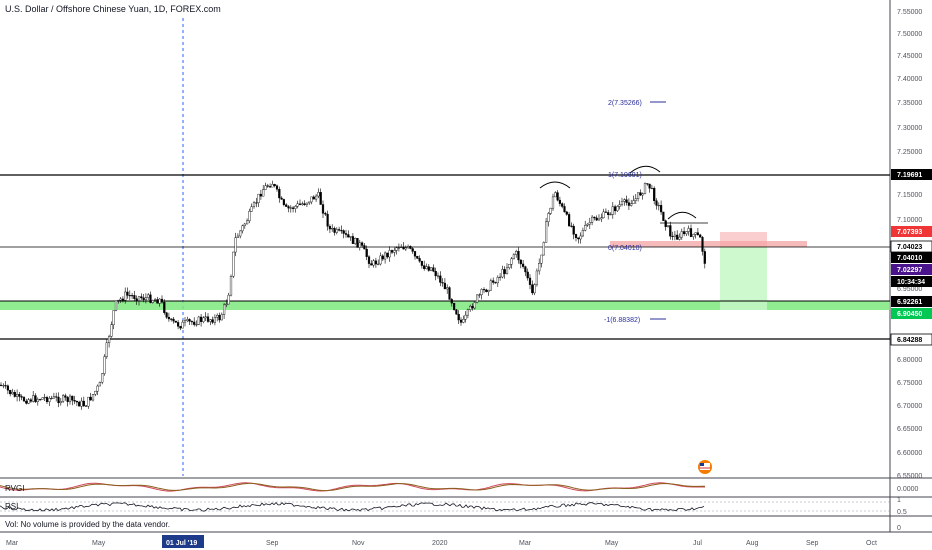 The image size is (932, 550). I want to click on price-tick: 7.50000, so click(909, 34).